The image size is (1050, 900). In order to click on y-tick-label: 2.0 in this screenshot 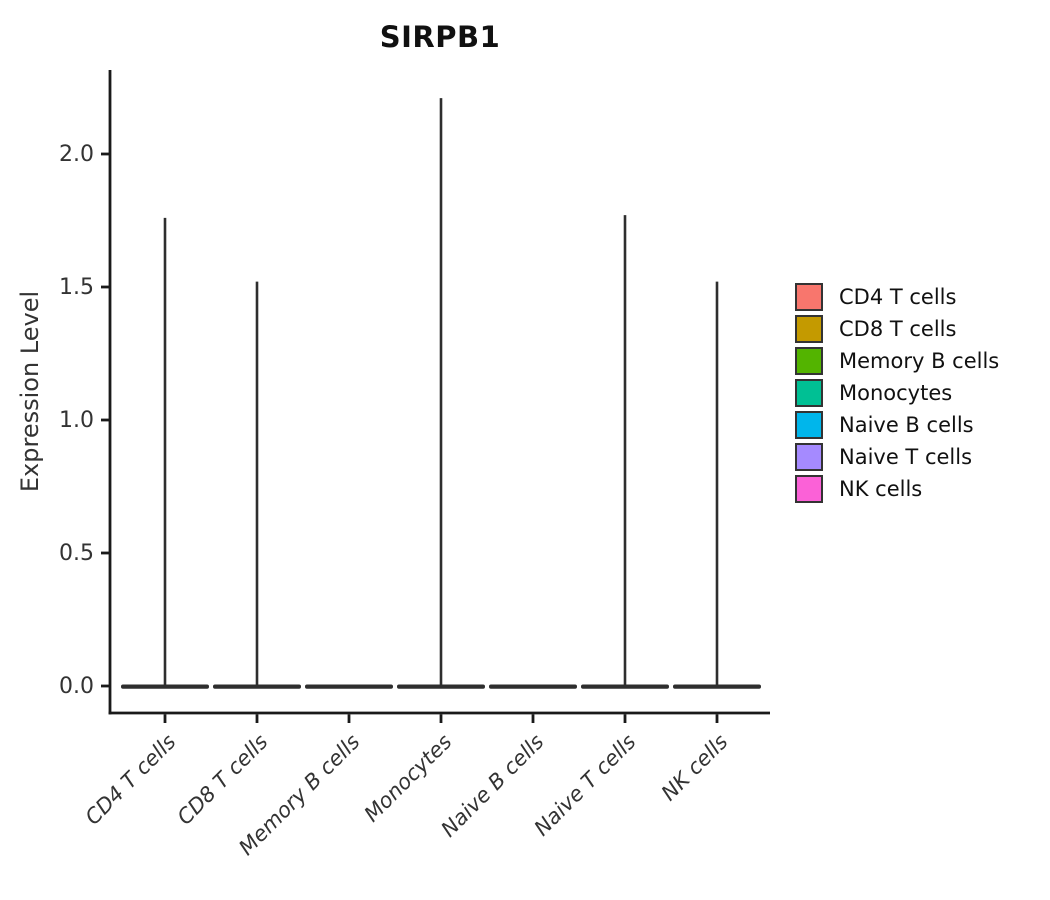, I will do `click(76, 154)`.